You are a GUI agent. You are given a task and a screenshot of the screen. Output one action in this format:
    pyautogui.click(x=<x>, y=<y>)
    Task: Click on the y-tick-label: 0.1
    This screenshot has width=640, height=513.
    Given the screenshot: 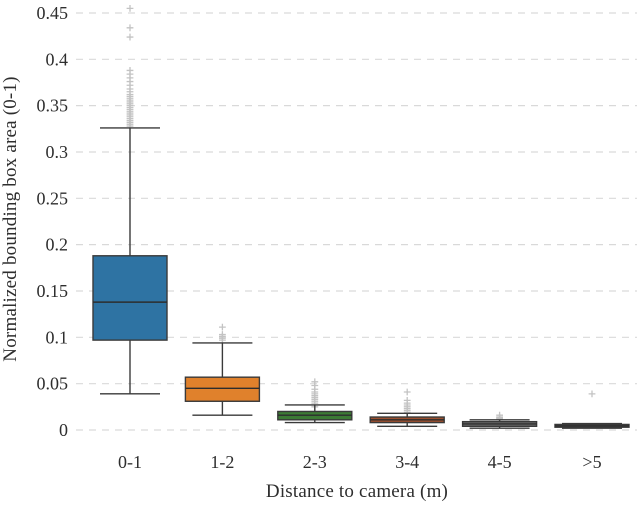 What is the action you would take?
    pyautogui.click(x=57, y=337)
    